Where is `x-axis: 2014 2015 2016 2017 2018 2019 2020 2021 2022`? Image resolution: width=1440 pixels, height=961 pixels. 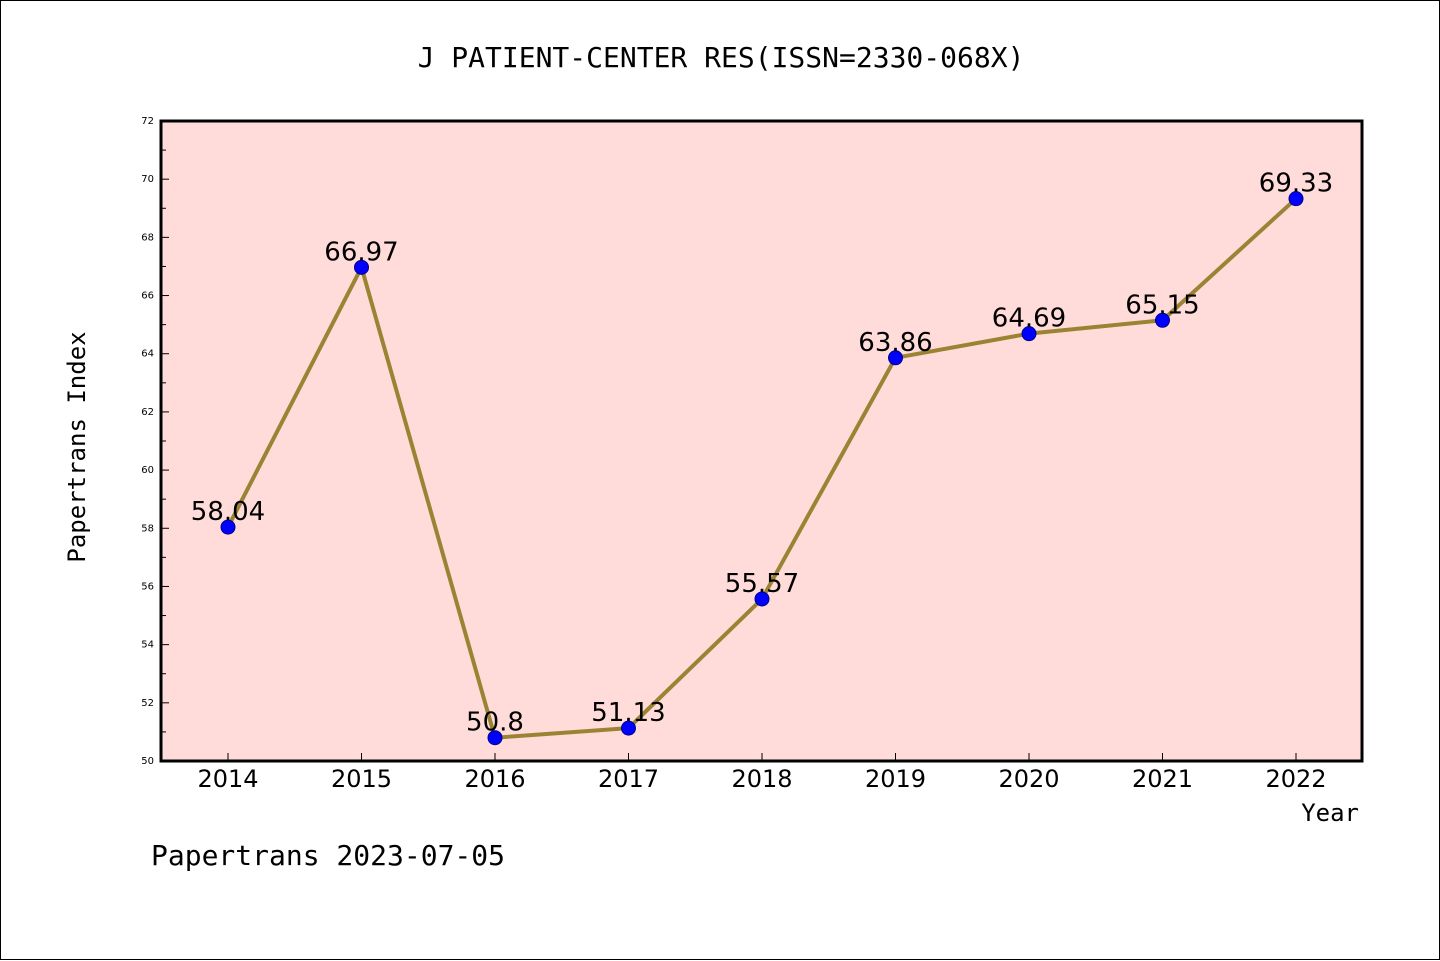 x-axis: 2014 2015 2016 2017 2018 2019 2020 2021 2022 is located at coordinates (762, 773).